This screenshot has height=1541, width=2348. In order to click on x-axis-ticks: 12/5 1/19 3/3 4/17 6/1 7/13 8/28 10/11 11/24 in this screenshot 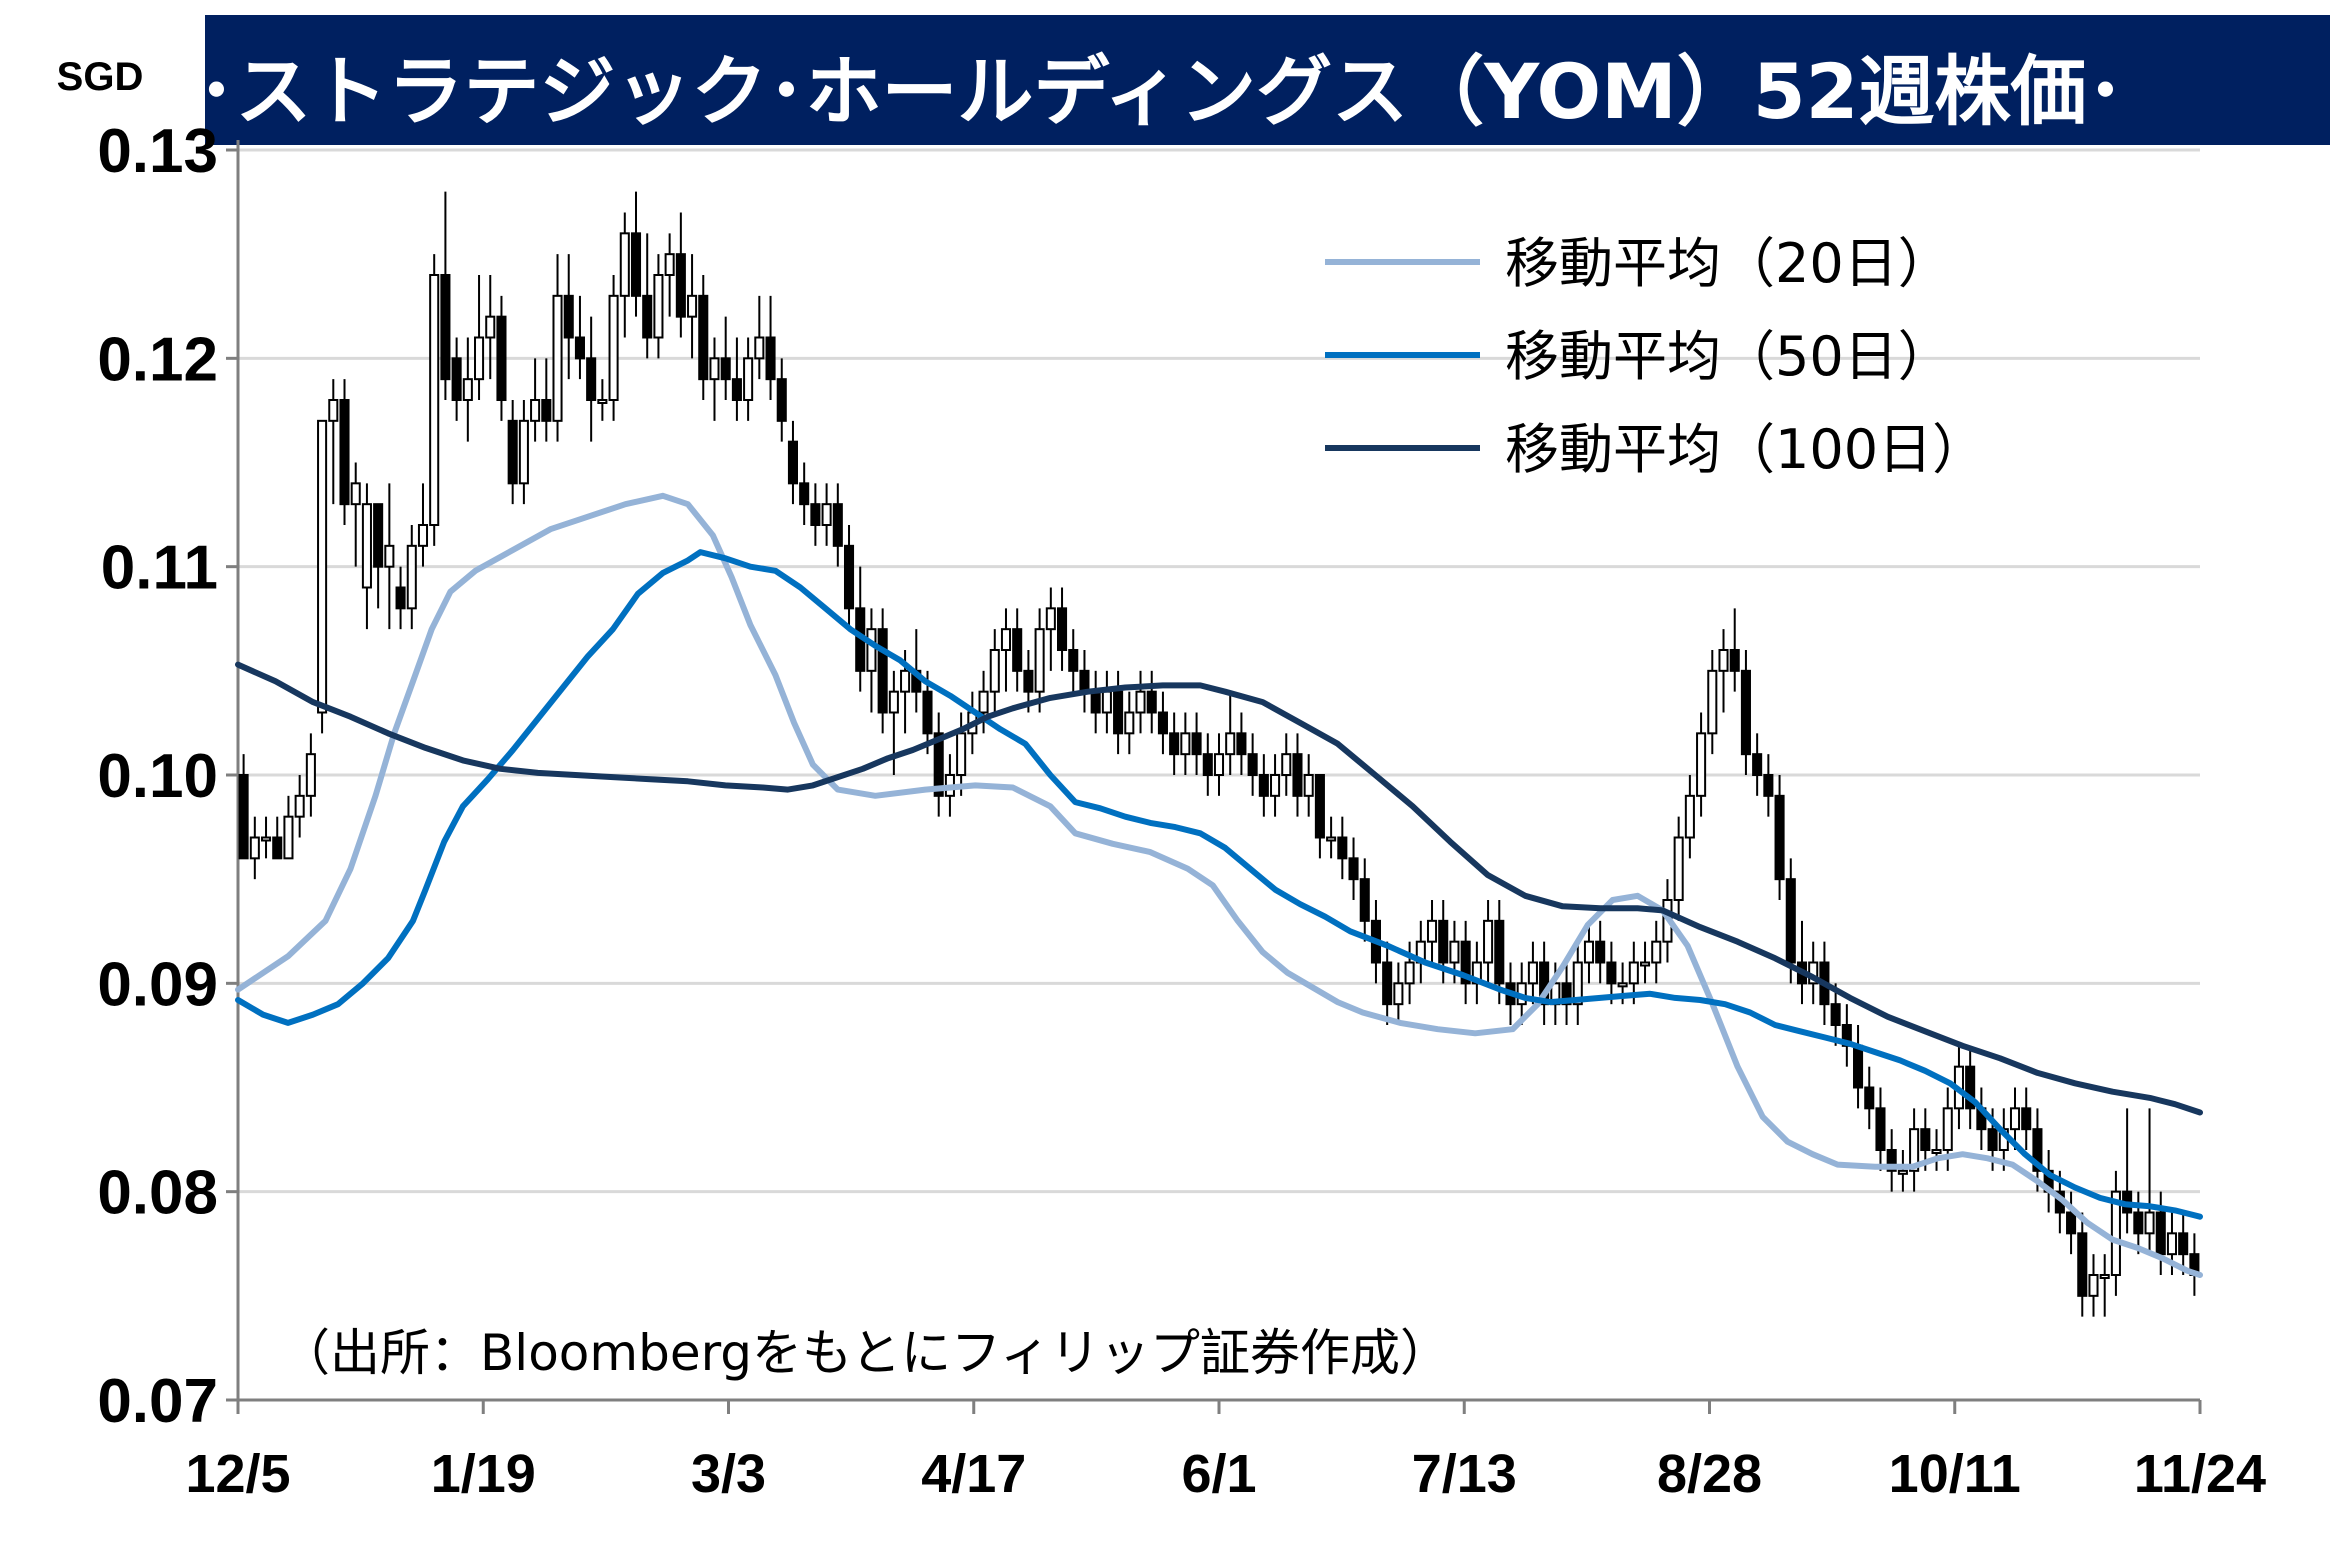, I will do `click(1225, 1451)`.